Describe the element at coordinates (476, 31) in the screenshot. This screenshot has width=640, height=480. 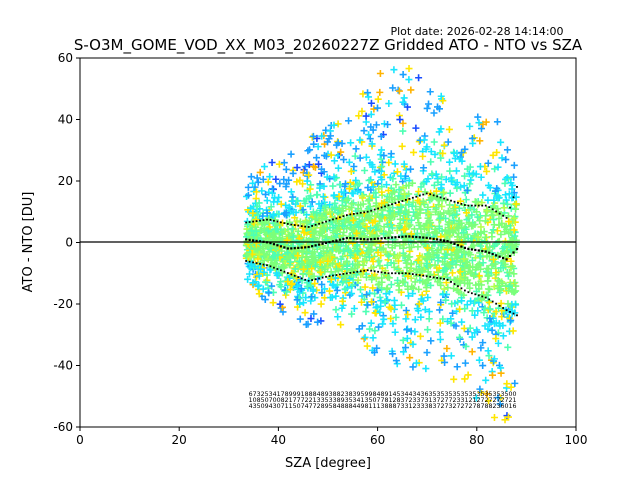
I see `plot-date: Plot date: 2026-02-28 14:14:00` at that location.